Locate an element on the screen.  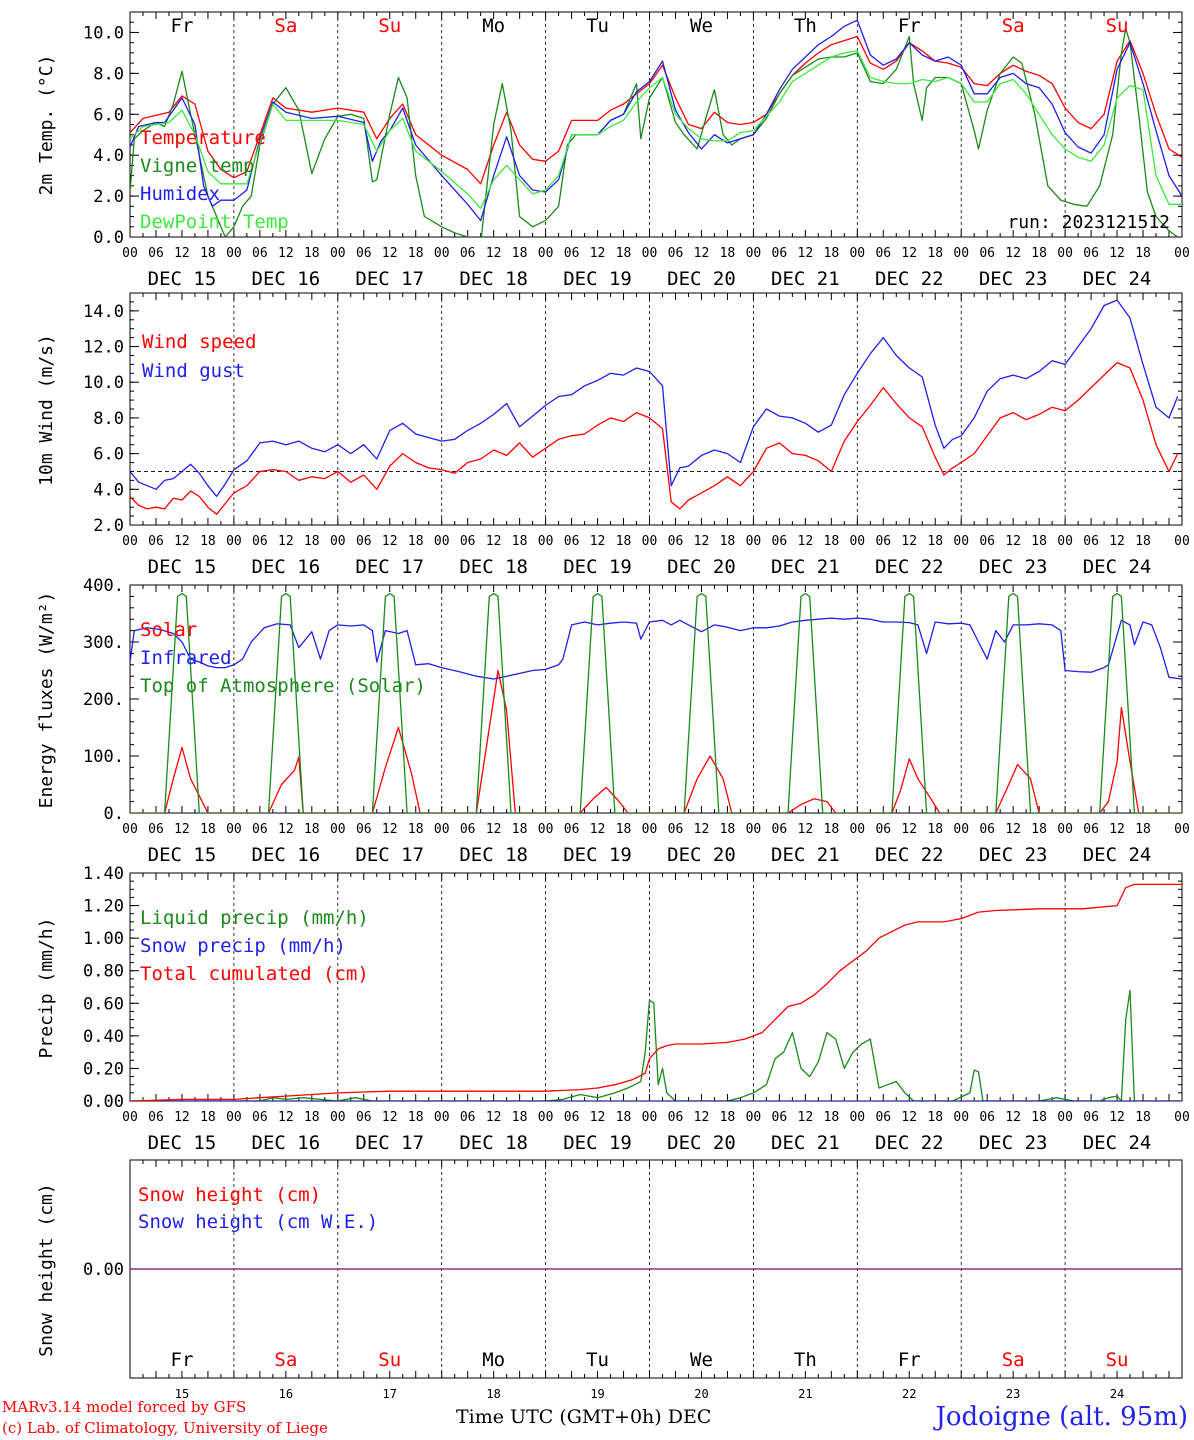
weekday-label-bottom: Tu is located at coordinates (597, 1360).